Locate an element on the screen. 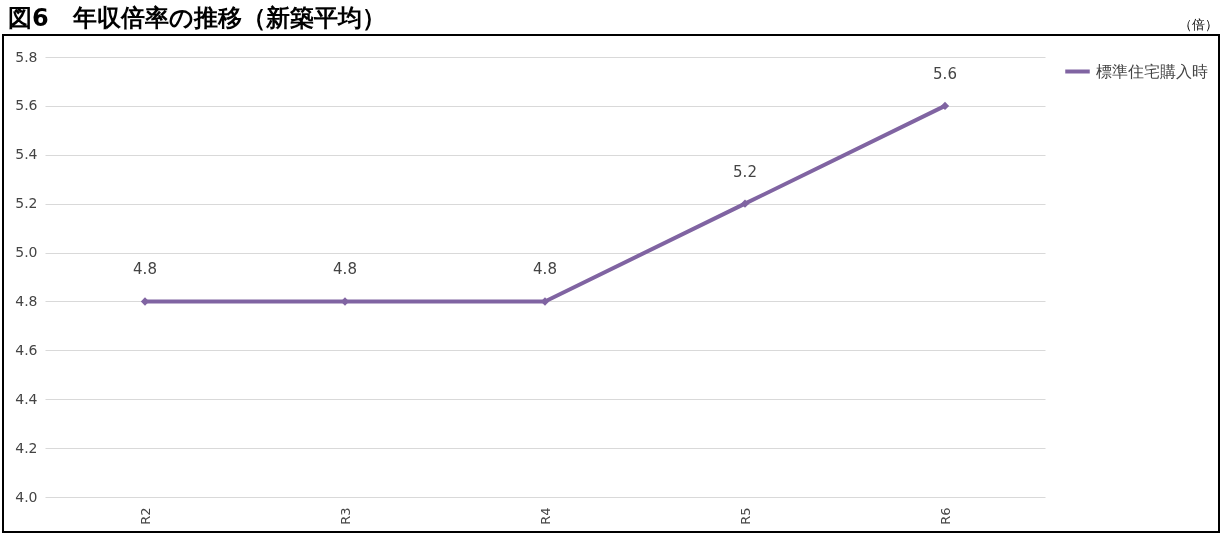 The image size is (1226, 541). y-tick-label: 5.0 is located at coordinates (26, 252).